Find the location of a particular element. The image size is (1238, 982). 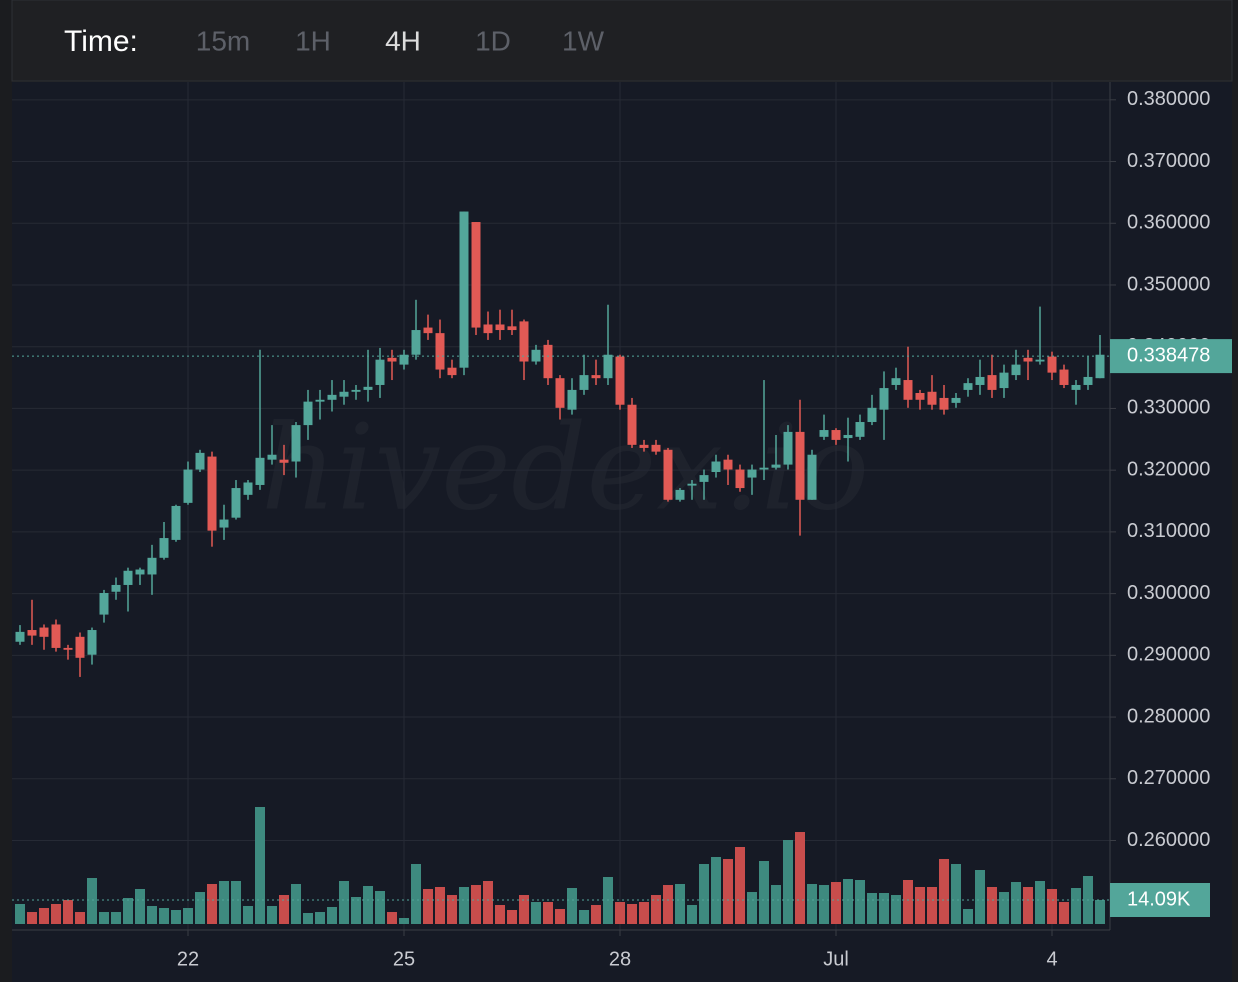

last-price-box is located at coordinates (1171, 356).